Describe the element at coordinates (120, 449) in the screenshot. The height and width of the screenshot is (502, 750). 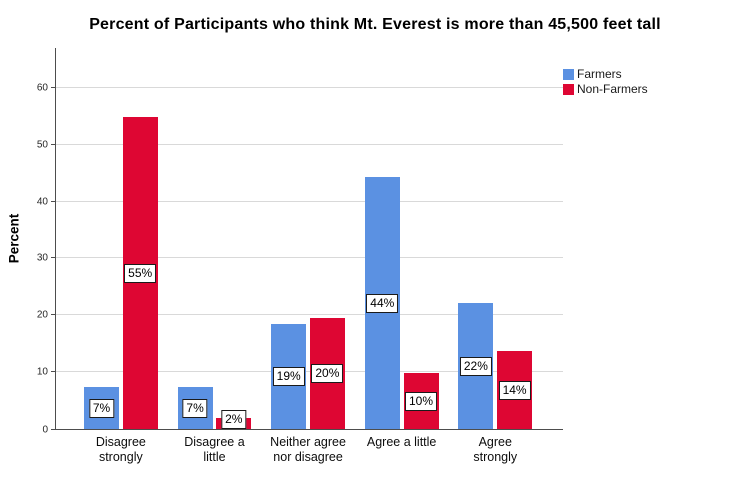
I see `x-tick-label: Disagree strongly` at that location.